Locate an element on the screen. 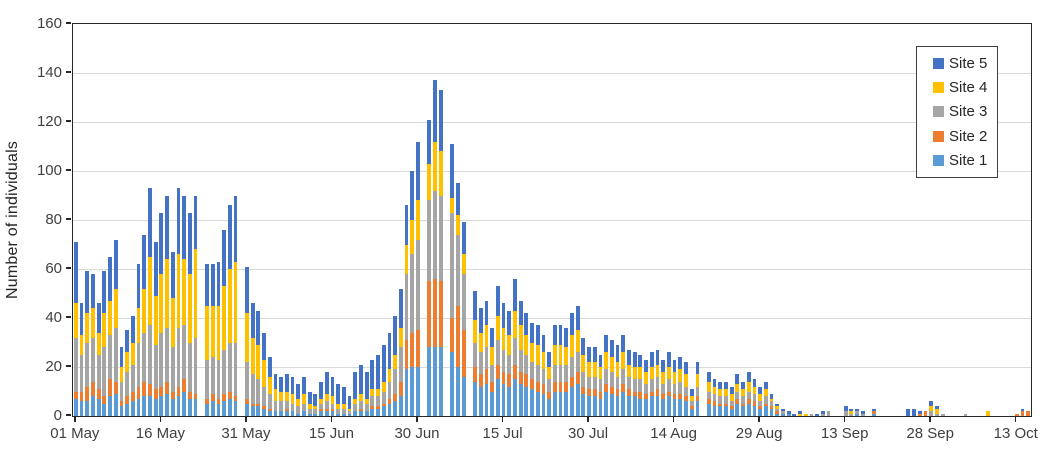 This screenshot has width=1051, height=460. x-tick-label: 15 Jul is located at coordinates (502, 433).